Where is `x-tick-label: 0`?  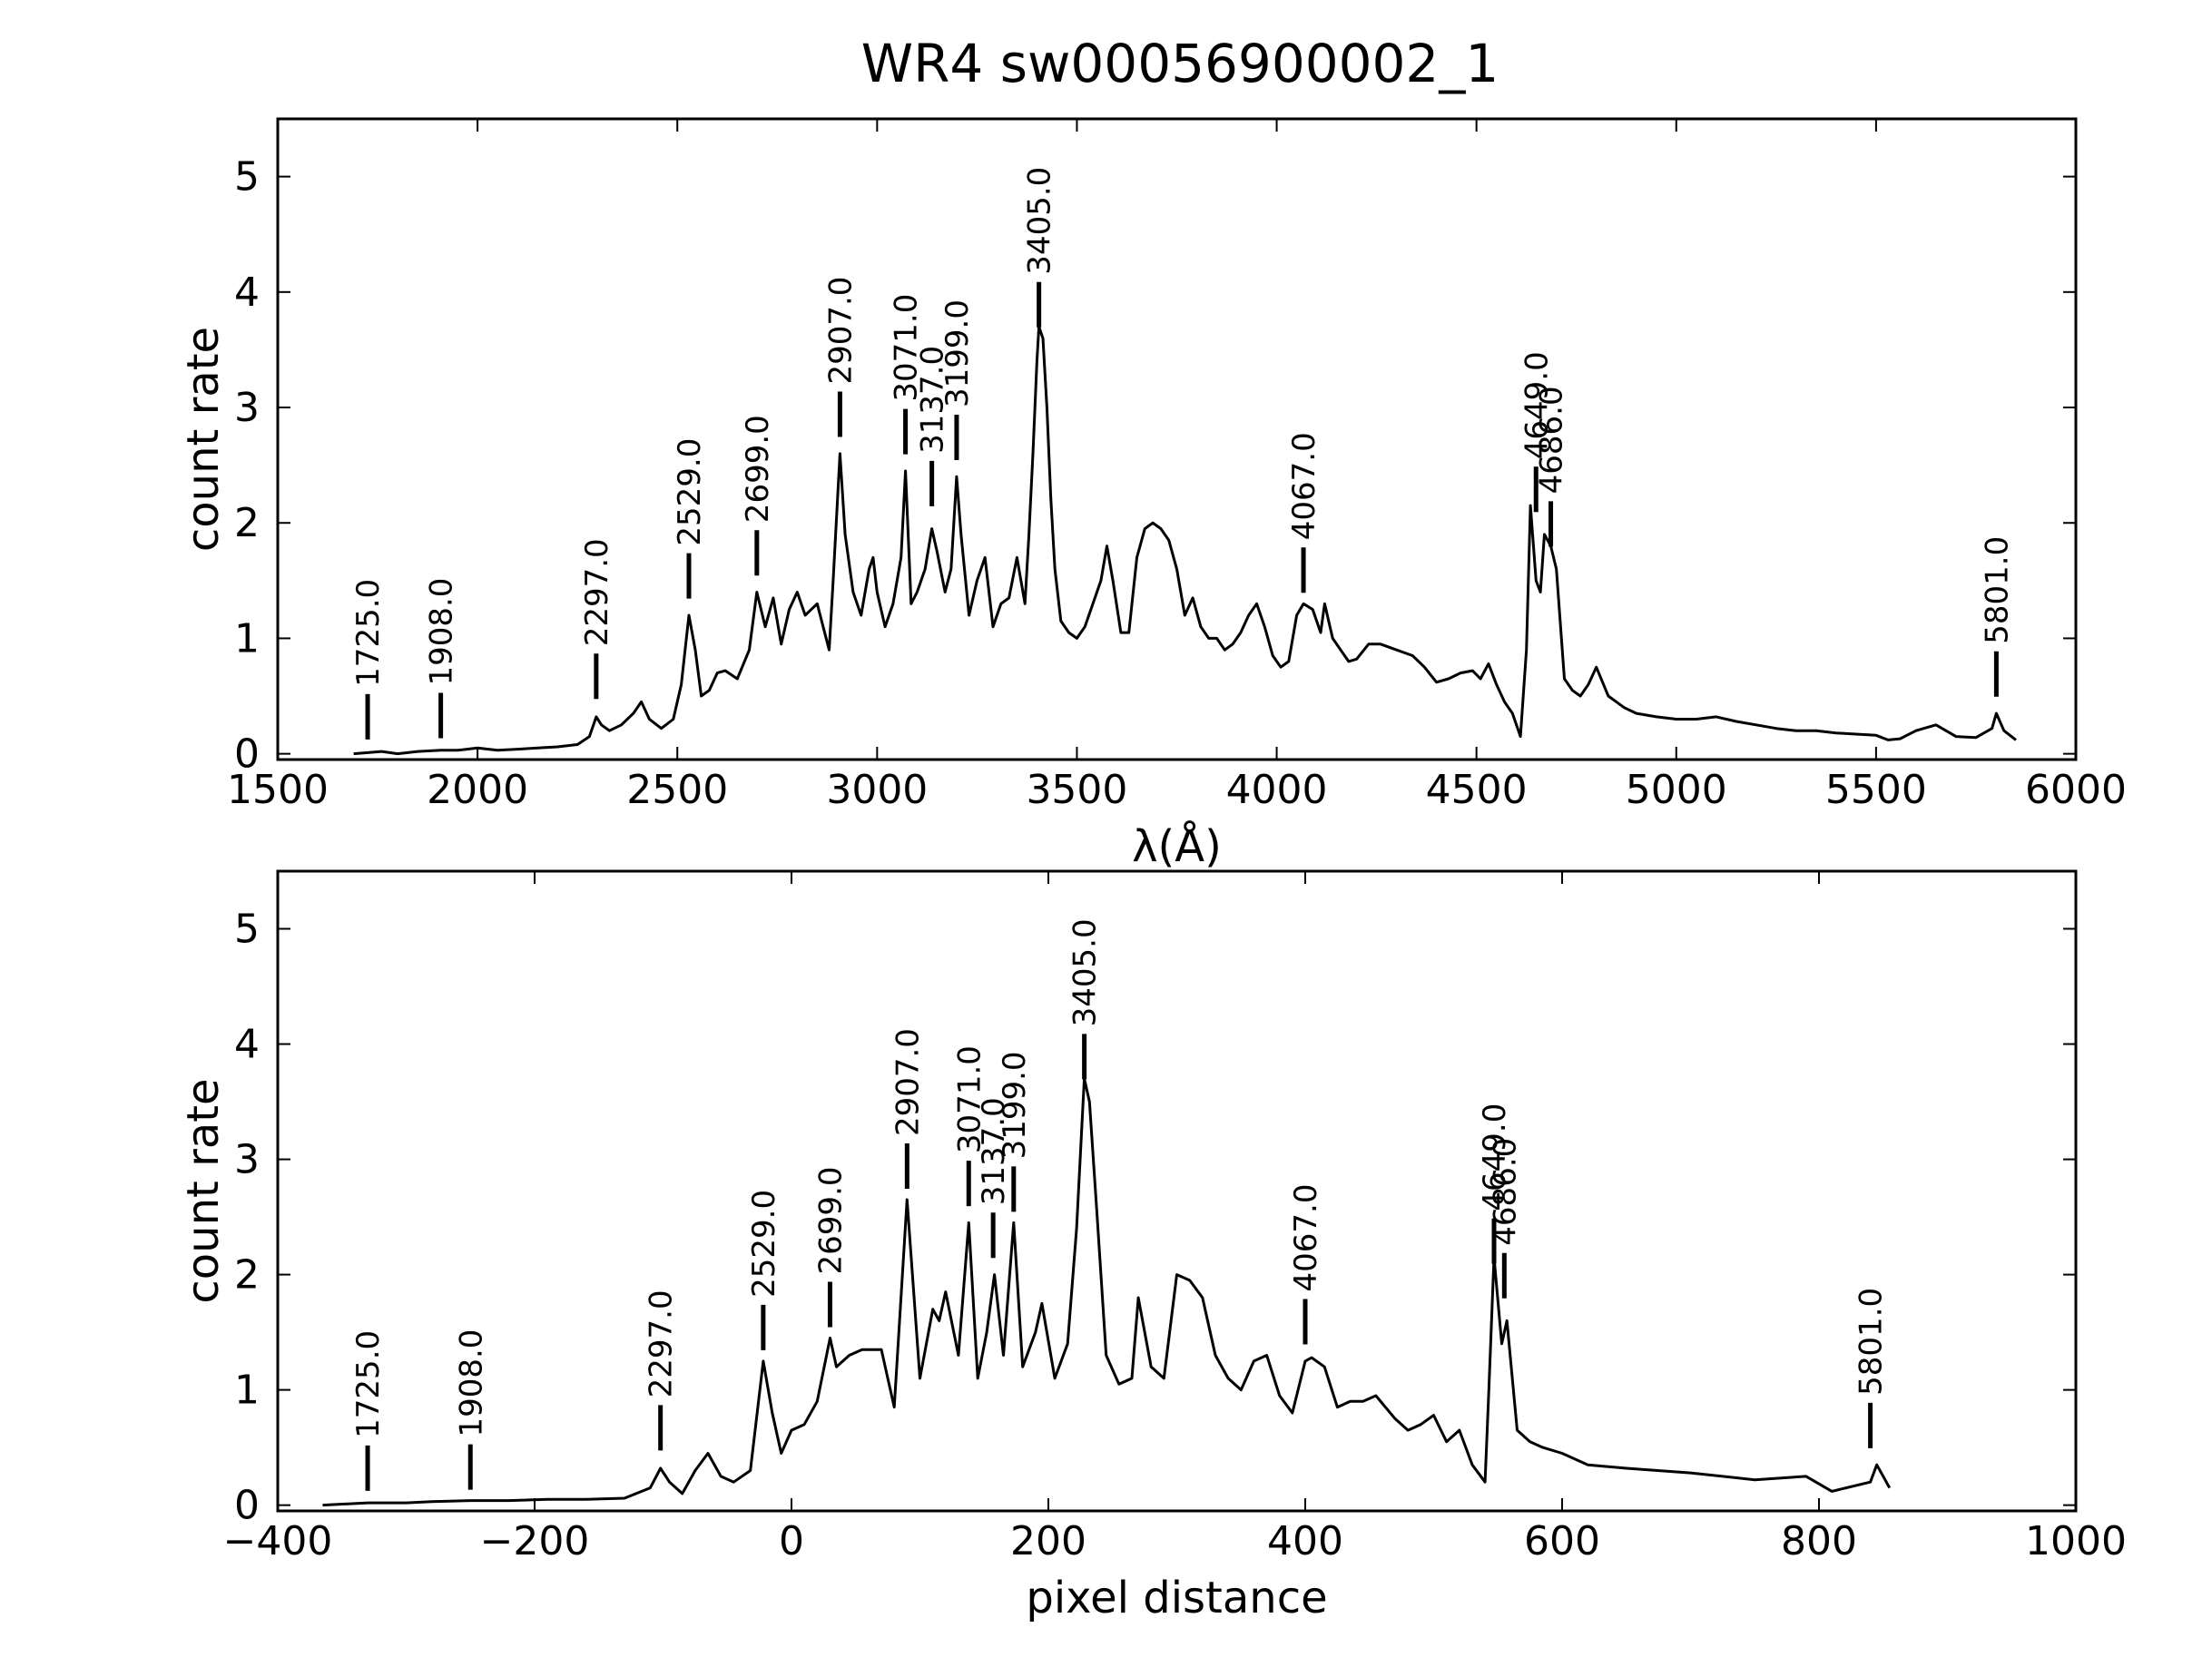
x-tick-label: 0 is located at coordinates (791, 1541).